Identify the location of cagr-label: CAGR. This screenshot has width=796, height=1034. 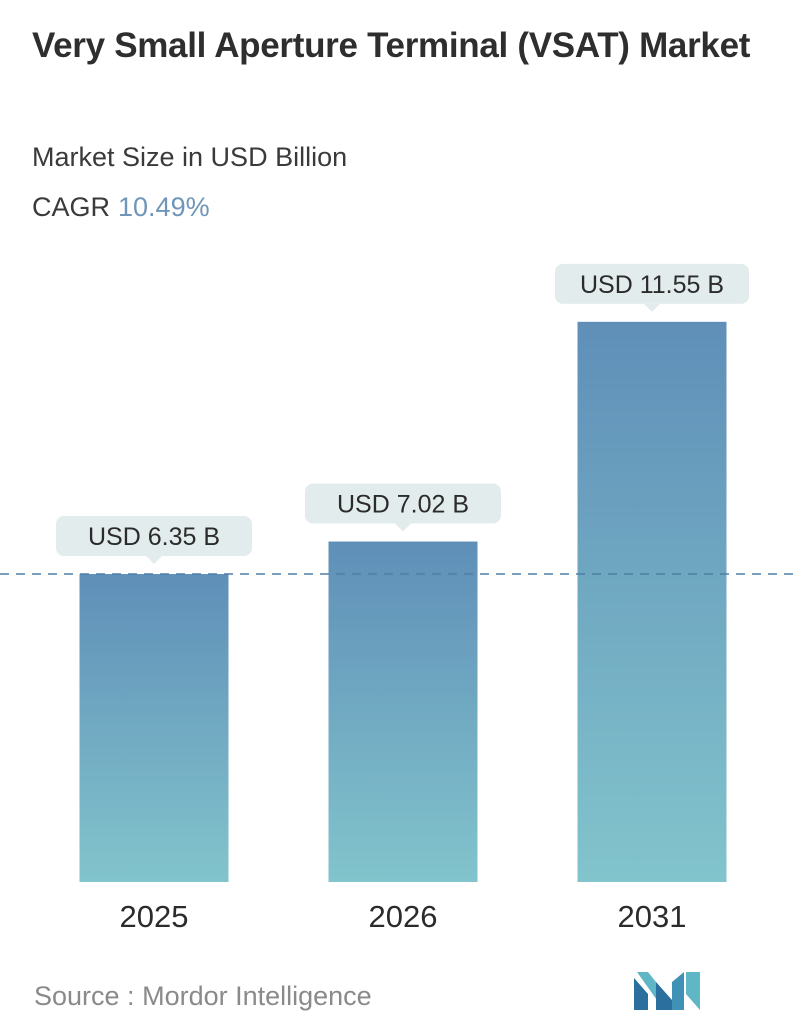
(71, 207).